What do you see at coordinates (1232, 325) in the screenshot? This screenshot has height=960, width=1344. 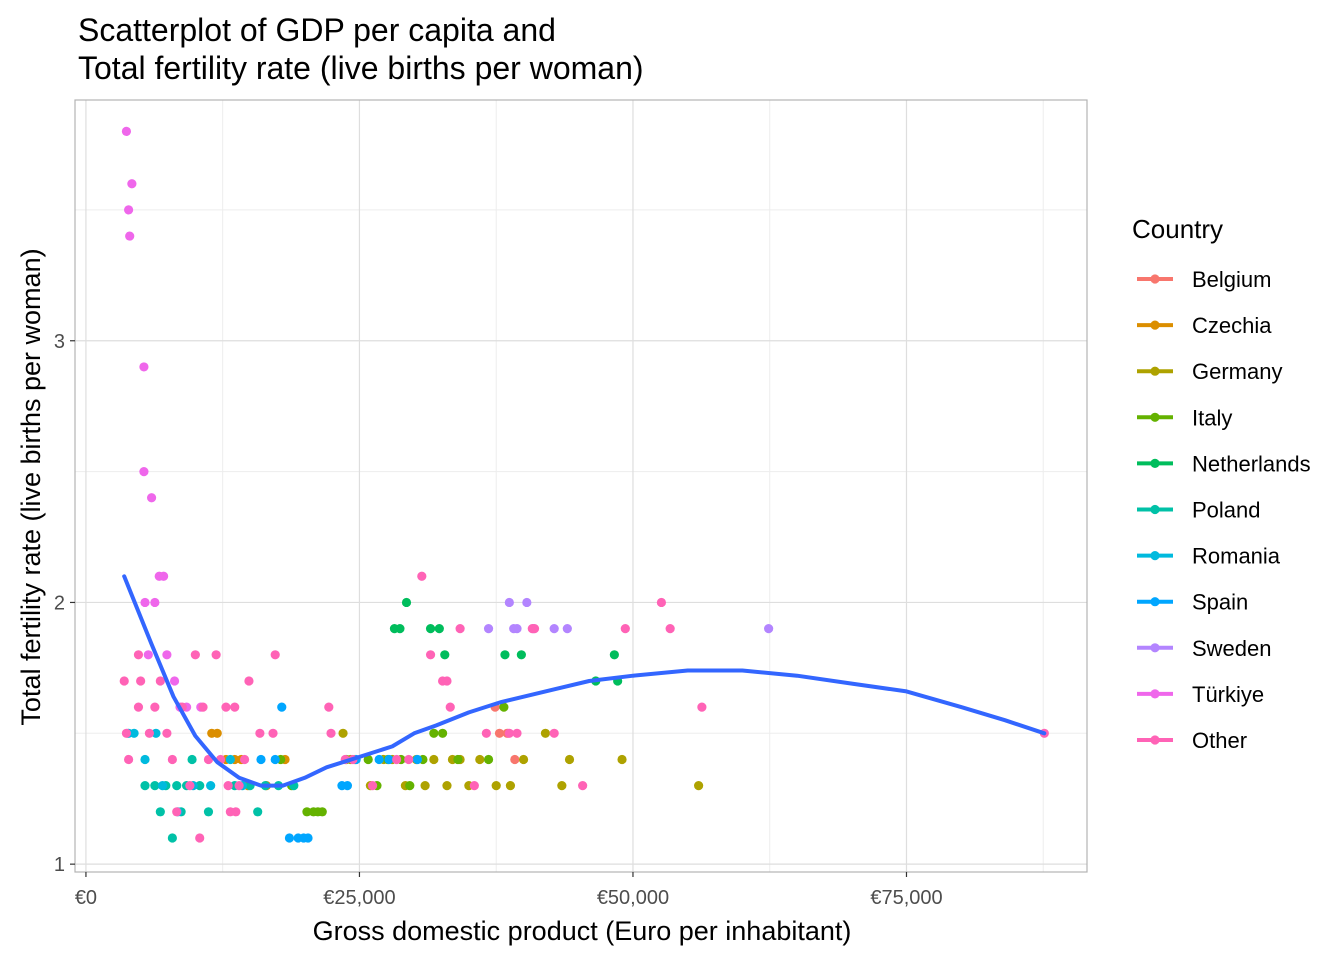 I see `legend-label: Czechia` at bounding box center [1232, 325].